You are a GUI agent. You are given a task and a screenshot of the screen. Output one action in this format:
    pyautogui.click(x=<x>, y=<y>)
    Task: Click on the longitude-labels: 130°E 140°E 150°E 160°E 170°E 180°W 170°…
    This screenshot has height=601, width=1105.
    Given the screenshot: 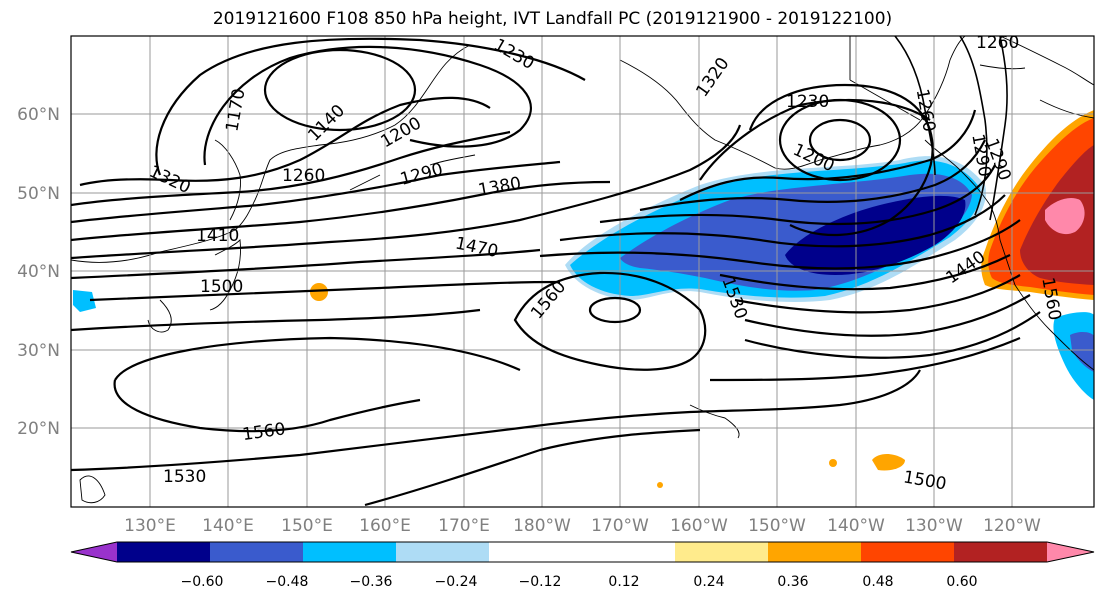 What is the action you would take?
    pyautogui.click(x=582, y=526)
    